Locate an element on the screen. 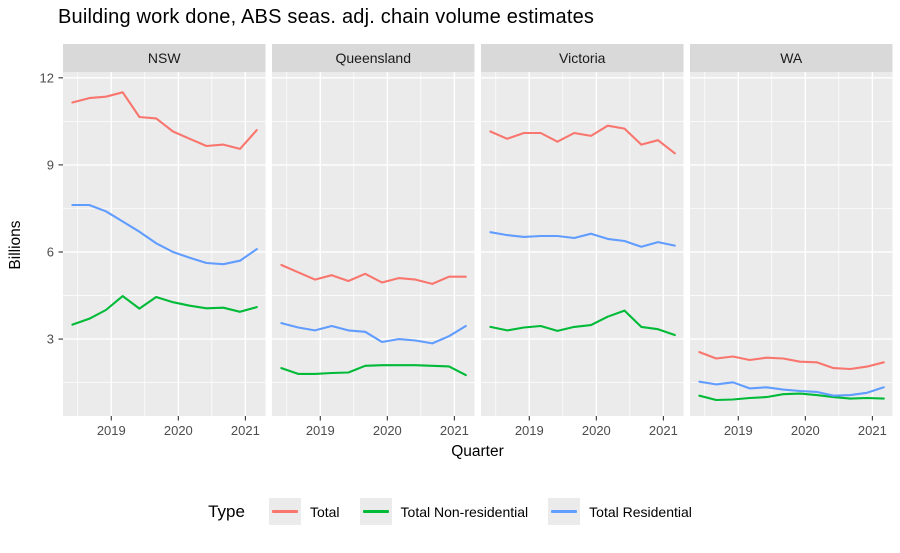 The width and height of the screenshot is (900, 553). legend-label-residential: Total Residential is located at coordinates (640, 511).